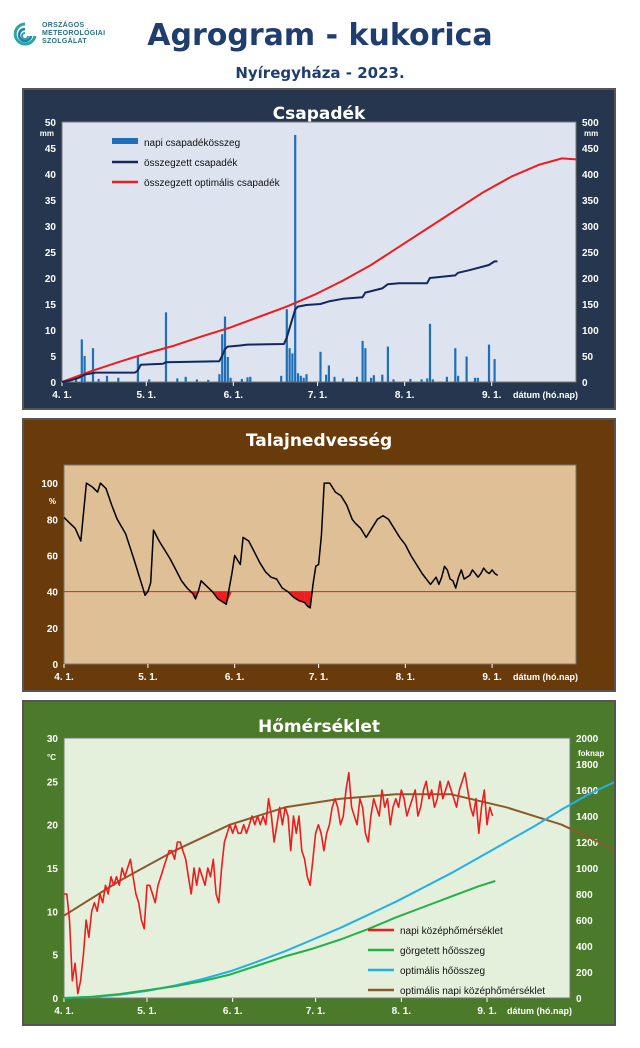 The width and height of the screenshot is (640, 1048). What do you see at coordinates (319, 114) in the screenshot?
I see `chart-title: Csapadék` at bounding box center [319, 114].